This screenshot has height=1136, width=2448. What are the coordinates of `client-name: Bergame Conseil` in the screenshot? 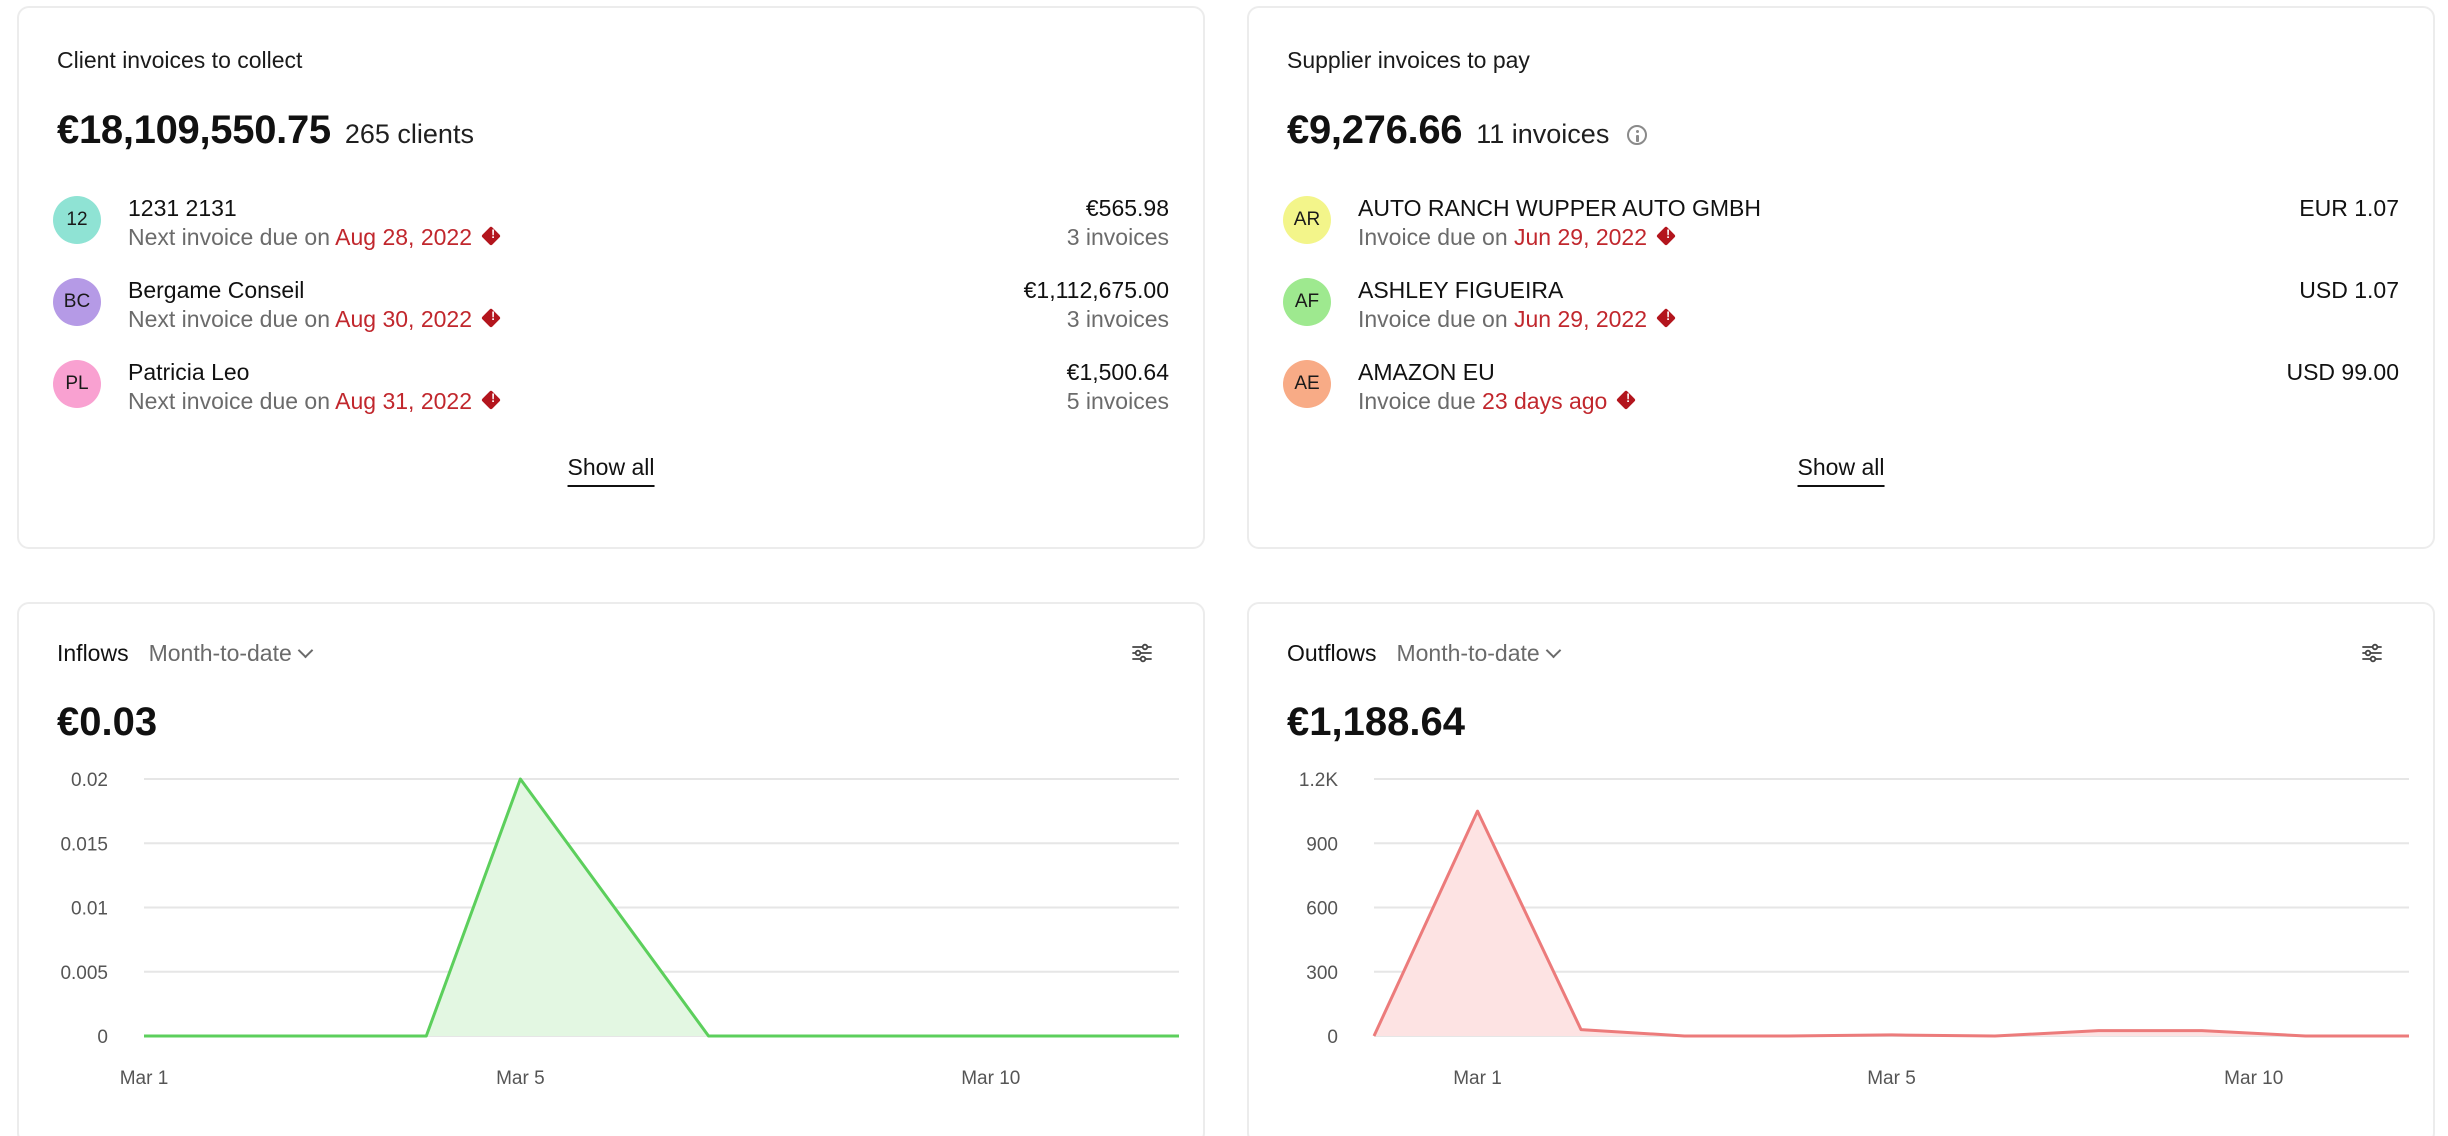 It's located at (216, 290).